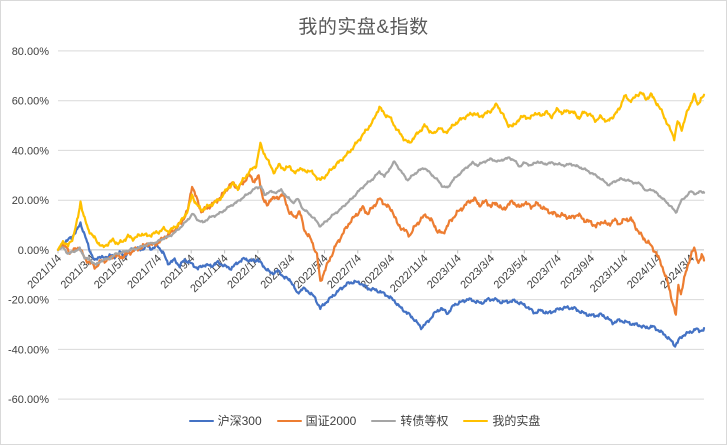  What do you see at coordinates (477, 272) in the screenshot?
I see `x-axis-label: 2023/3/4` at bounding box center [477, 272].